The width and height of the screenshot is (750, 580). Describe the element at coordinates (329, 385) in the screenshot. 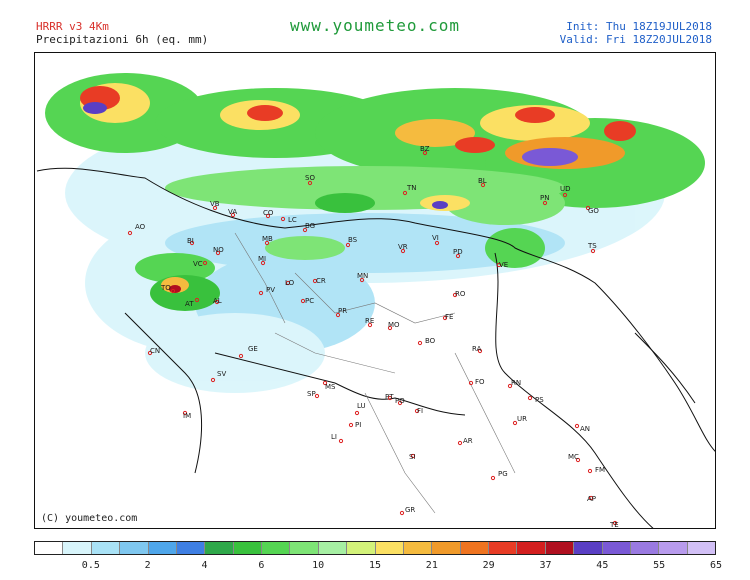

I see `city-ms: MS` at that location.